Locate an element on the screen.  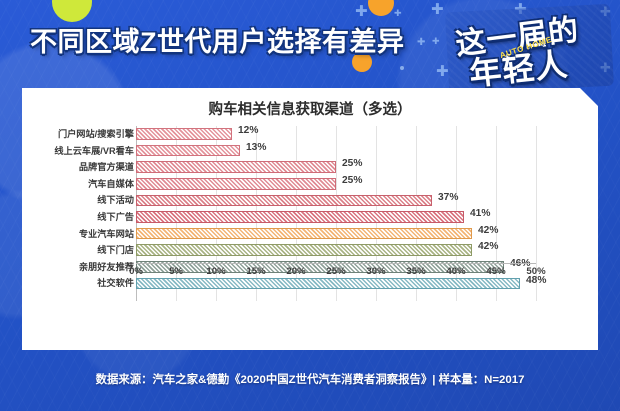
plus-icon-6: ✚ is located at coordinates (436, 42).